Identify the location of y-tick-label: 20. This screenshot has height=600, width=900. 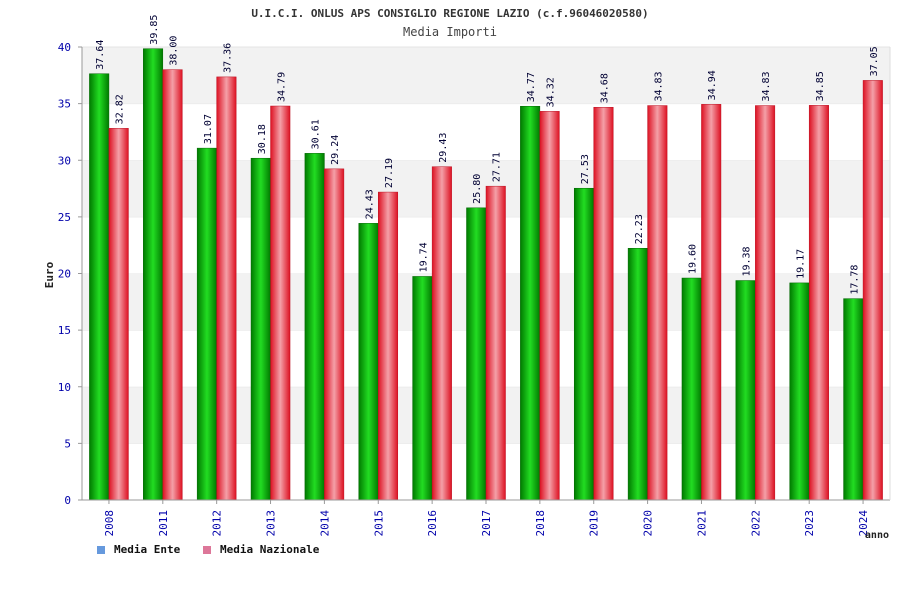
(64, 274).